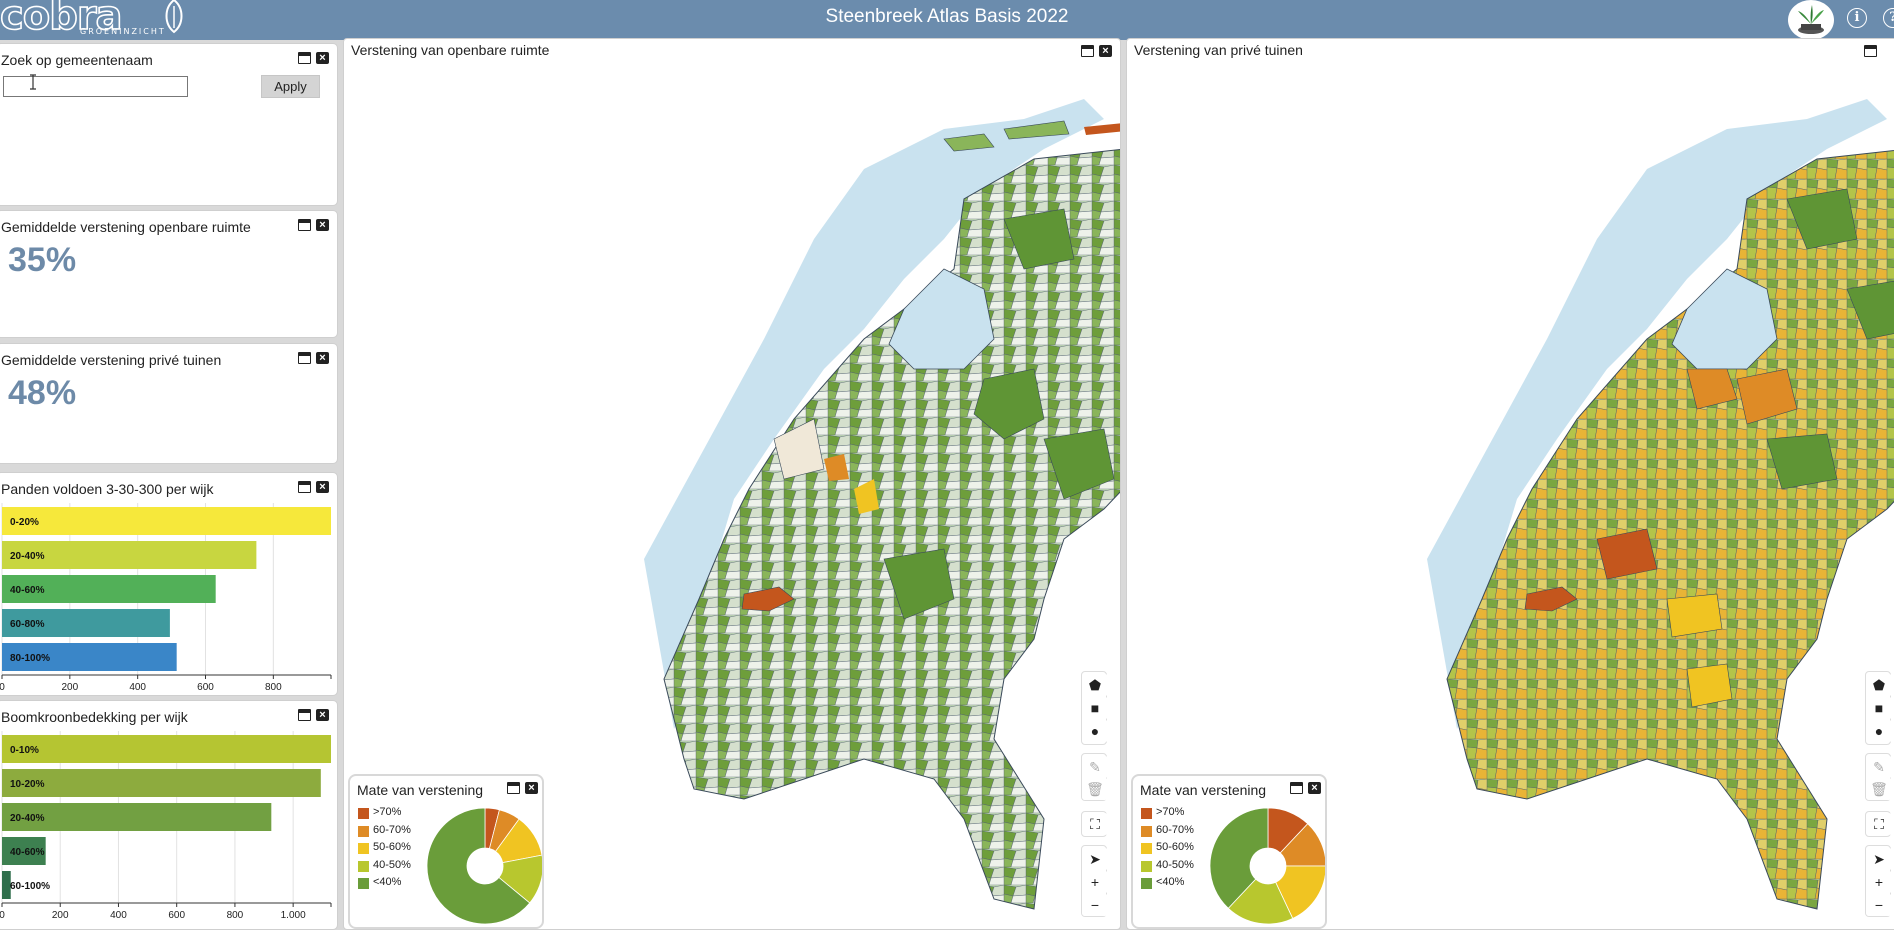 This screenshot has height=930, width=1894. What do you see at coordinates (95, 86) in the screenshot?
I see `search-input` at bounding box center [95, 86].